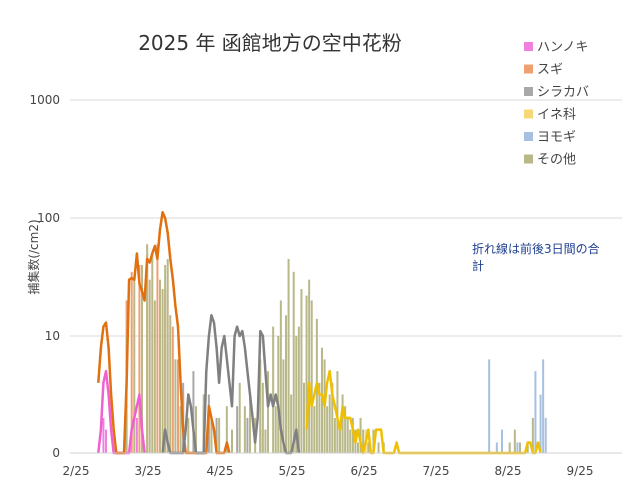 The width and height of the screenshot is (631, 496). I want to click on x-tick-label: 3/25, so click(148, 471).